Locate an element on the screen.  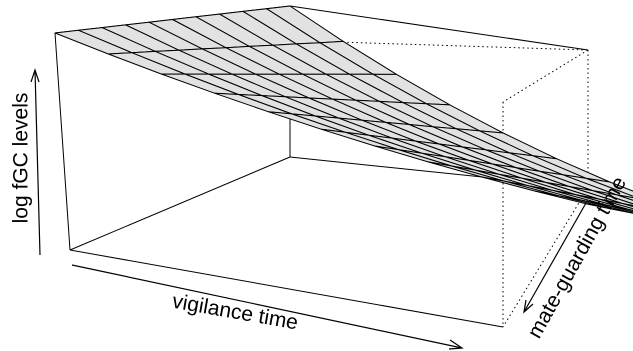
x-axis-label: vigilance time is located at coordinates (235, 312).